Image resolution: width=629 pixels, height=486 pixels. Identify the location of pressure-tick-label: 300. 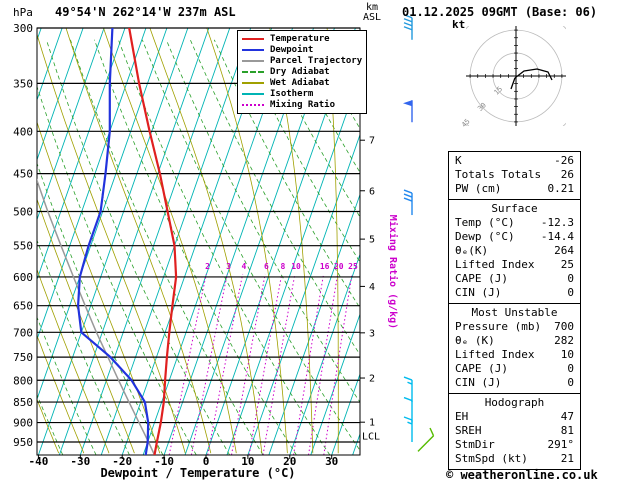
(23, 28).